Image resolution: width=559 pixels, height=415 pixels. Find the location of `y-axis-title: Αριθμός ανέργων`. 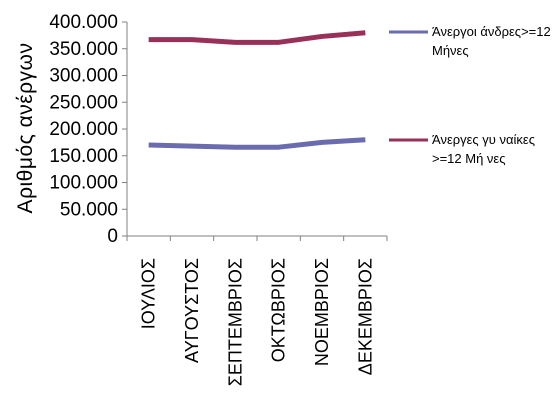

y-axis-title: Αριθμός ανέργων is located at coordinates (25, 128).